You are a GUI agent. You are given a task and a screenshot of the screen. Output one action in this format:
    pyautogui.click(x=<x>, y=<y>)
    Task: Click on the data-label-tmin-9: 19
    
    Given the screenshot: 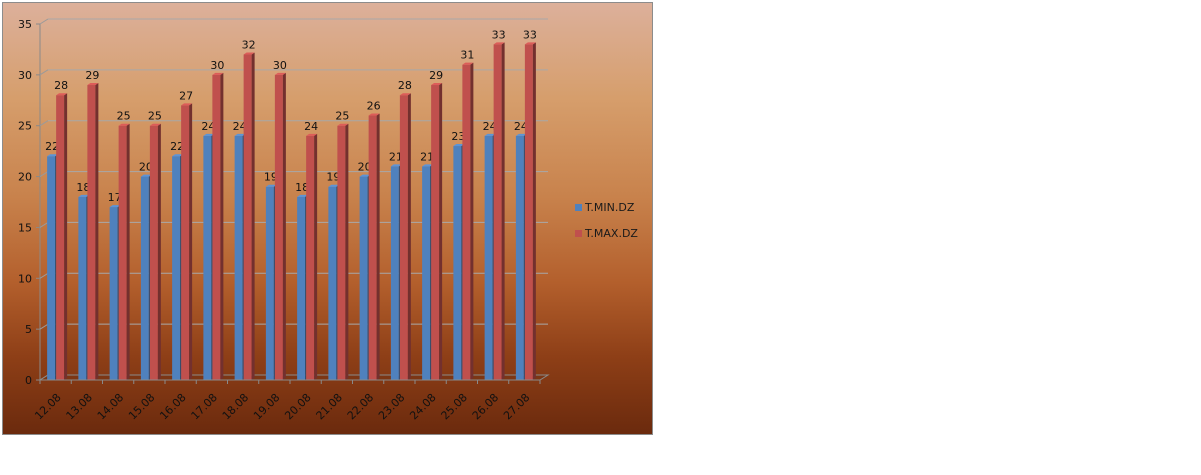 What is the action you would take?
    pyautogui.click(x=333, y=177)
    